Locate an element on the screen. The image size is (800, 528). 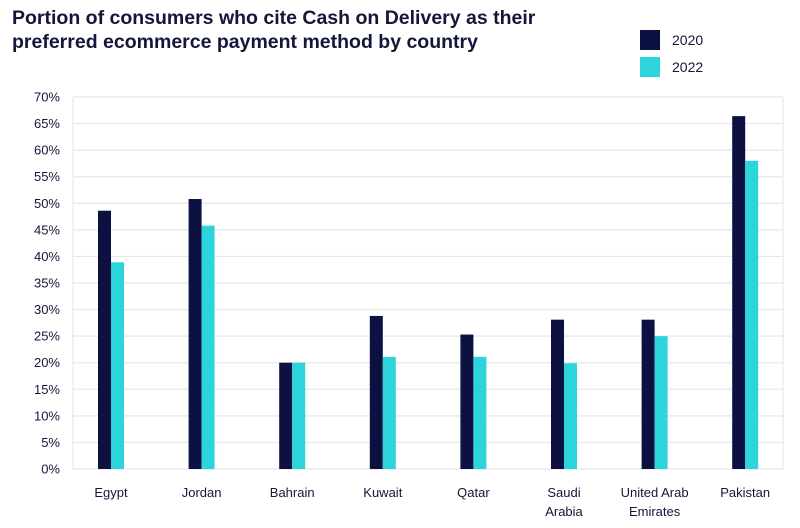
y-tick-label: 20% is located at coordinates (47, 362).